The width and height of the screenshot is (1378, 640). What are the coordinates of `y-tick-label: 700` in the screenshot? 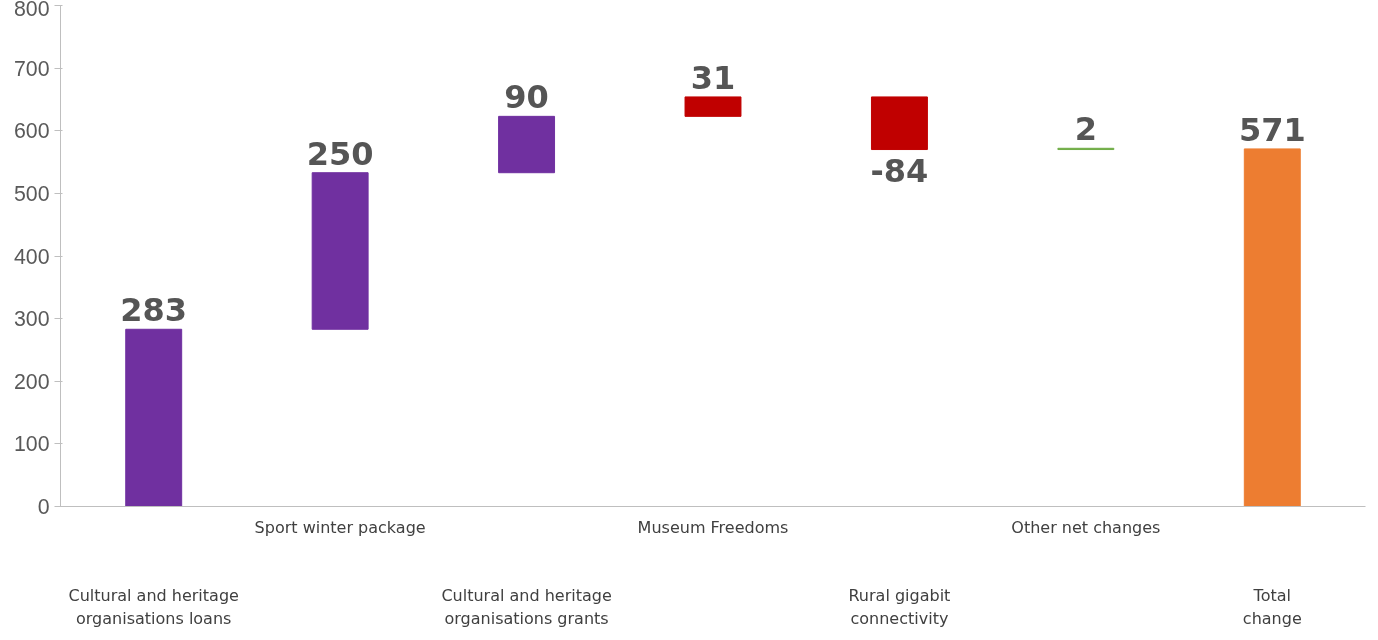 It's located at (31, 68).